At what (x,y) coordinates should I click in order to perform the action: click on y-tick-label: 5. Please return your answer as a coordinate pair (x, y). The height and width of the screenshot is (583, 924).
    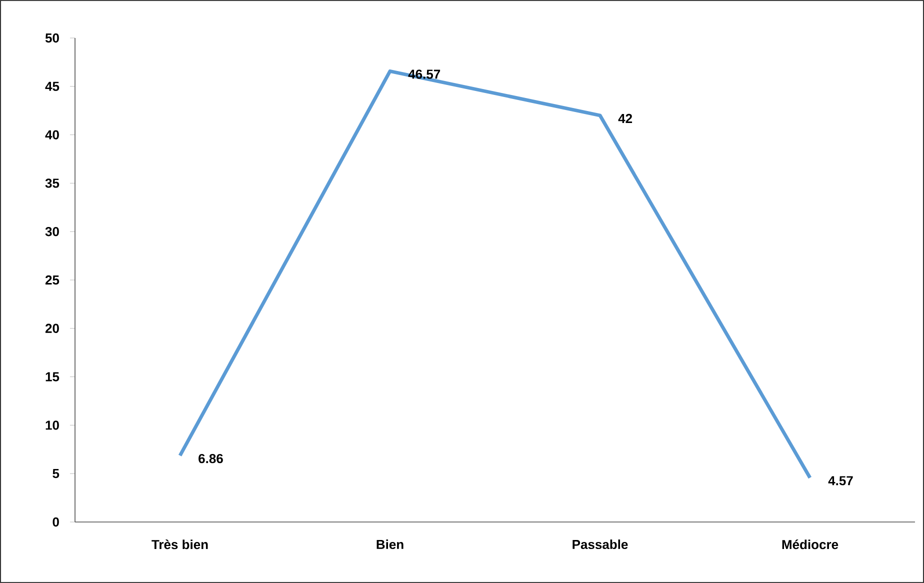
    Looking at the image, I should click on (56, 473).